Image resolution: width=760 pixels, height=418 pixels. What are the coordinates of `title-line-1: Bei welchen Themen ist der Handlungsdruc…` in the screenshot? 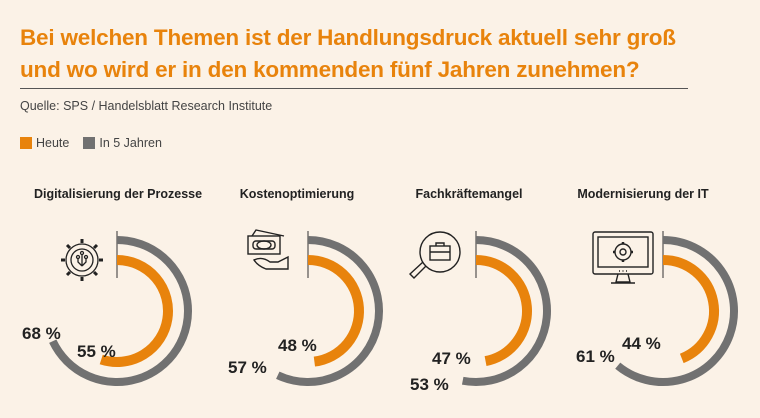 It's located at (348, 37).